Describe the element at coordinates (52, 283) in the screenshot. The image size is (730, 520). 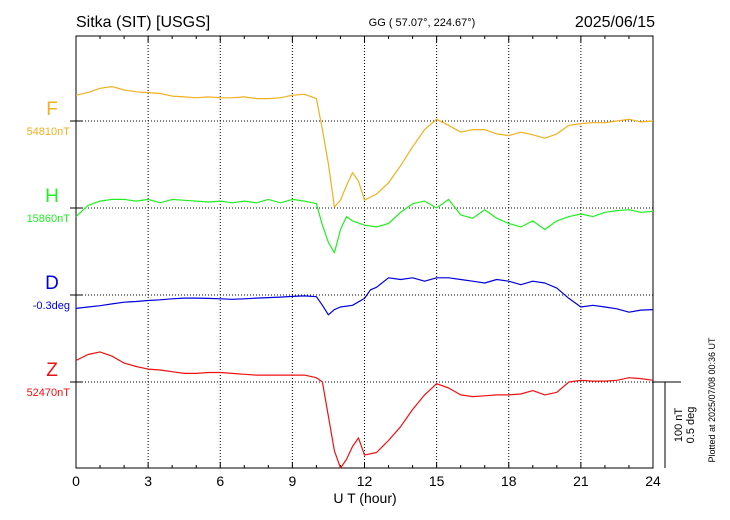
I see `series-name-D: D` at that location.